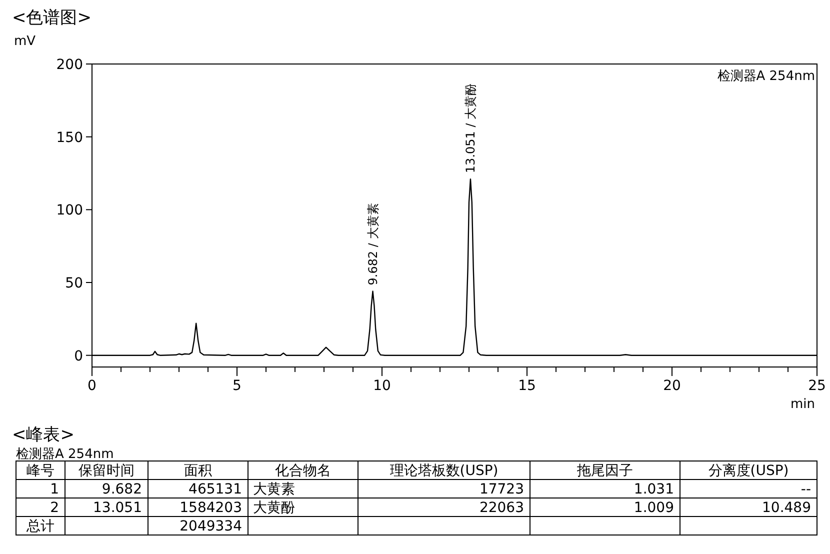 The width and height of the screenshot is (830, 554). I want to click on category-label: 拖尾因子, so click(604, 471).